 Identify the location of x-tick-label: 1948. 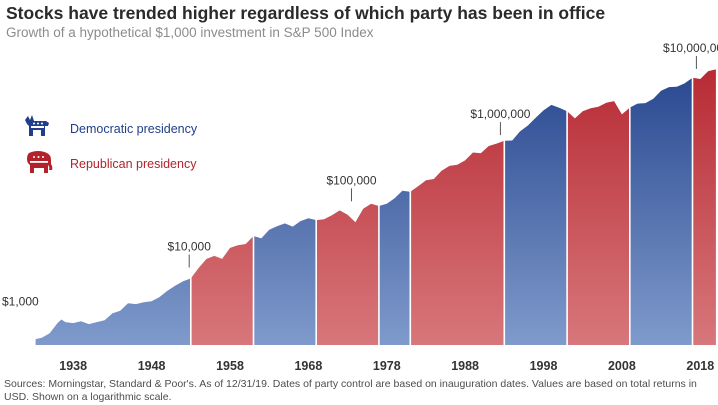
(152, 364).